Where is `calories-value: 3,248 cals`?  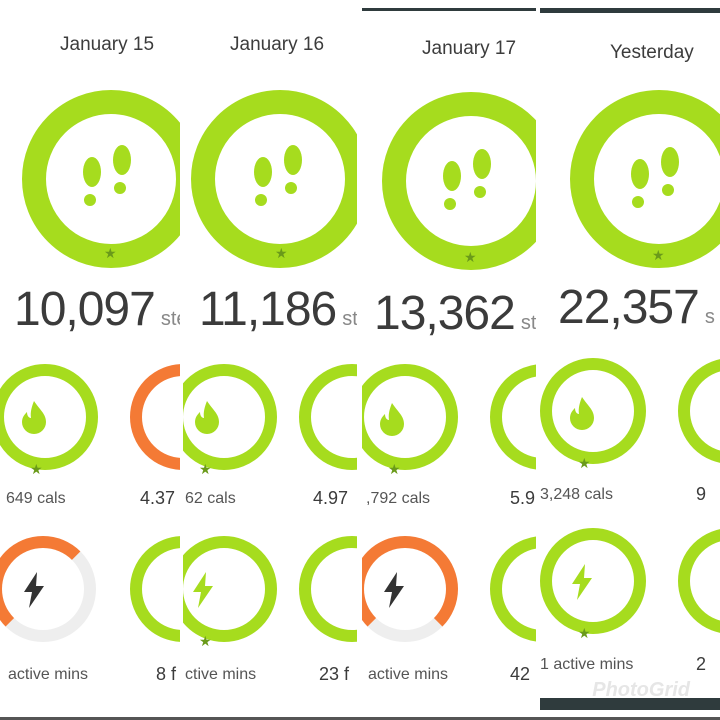
calories-value: 3,248 cals is located at coordinates (576, 494).